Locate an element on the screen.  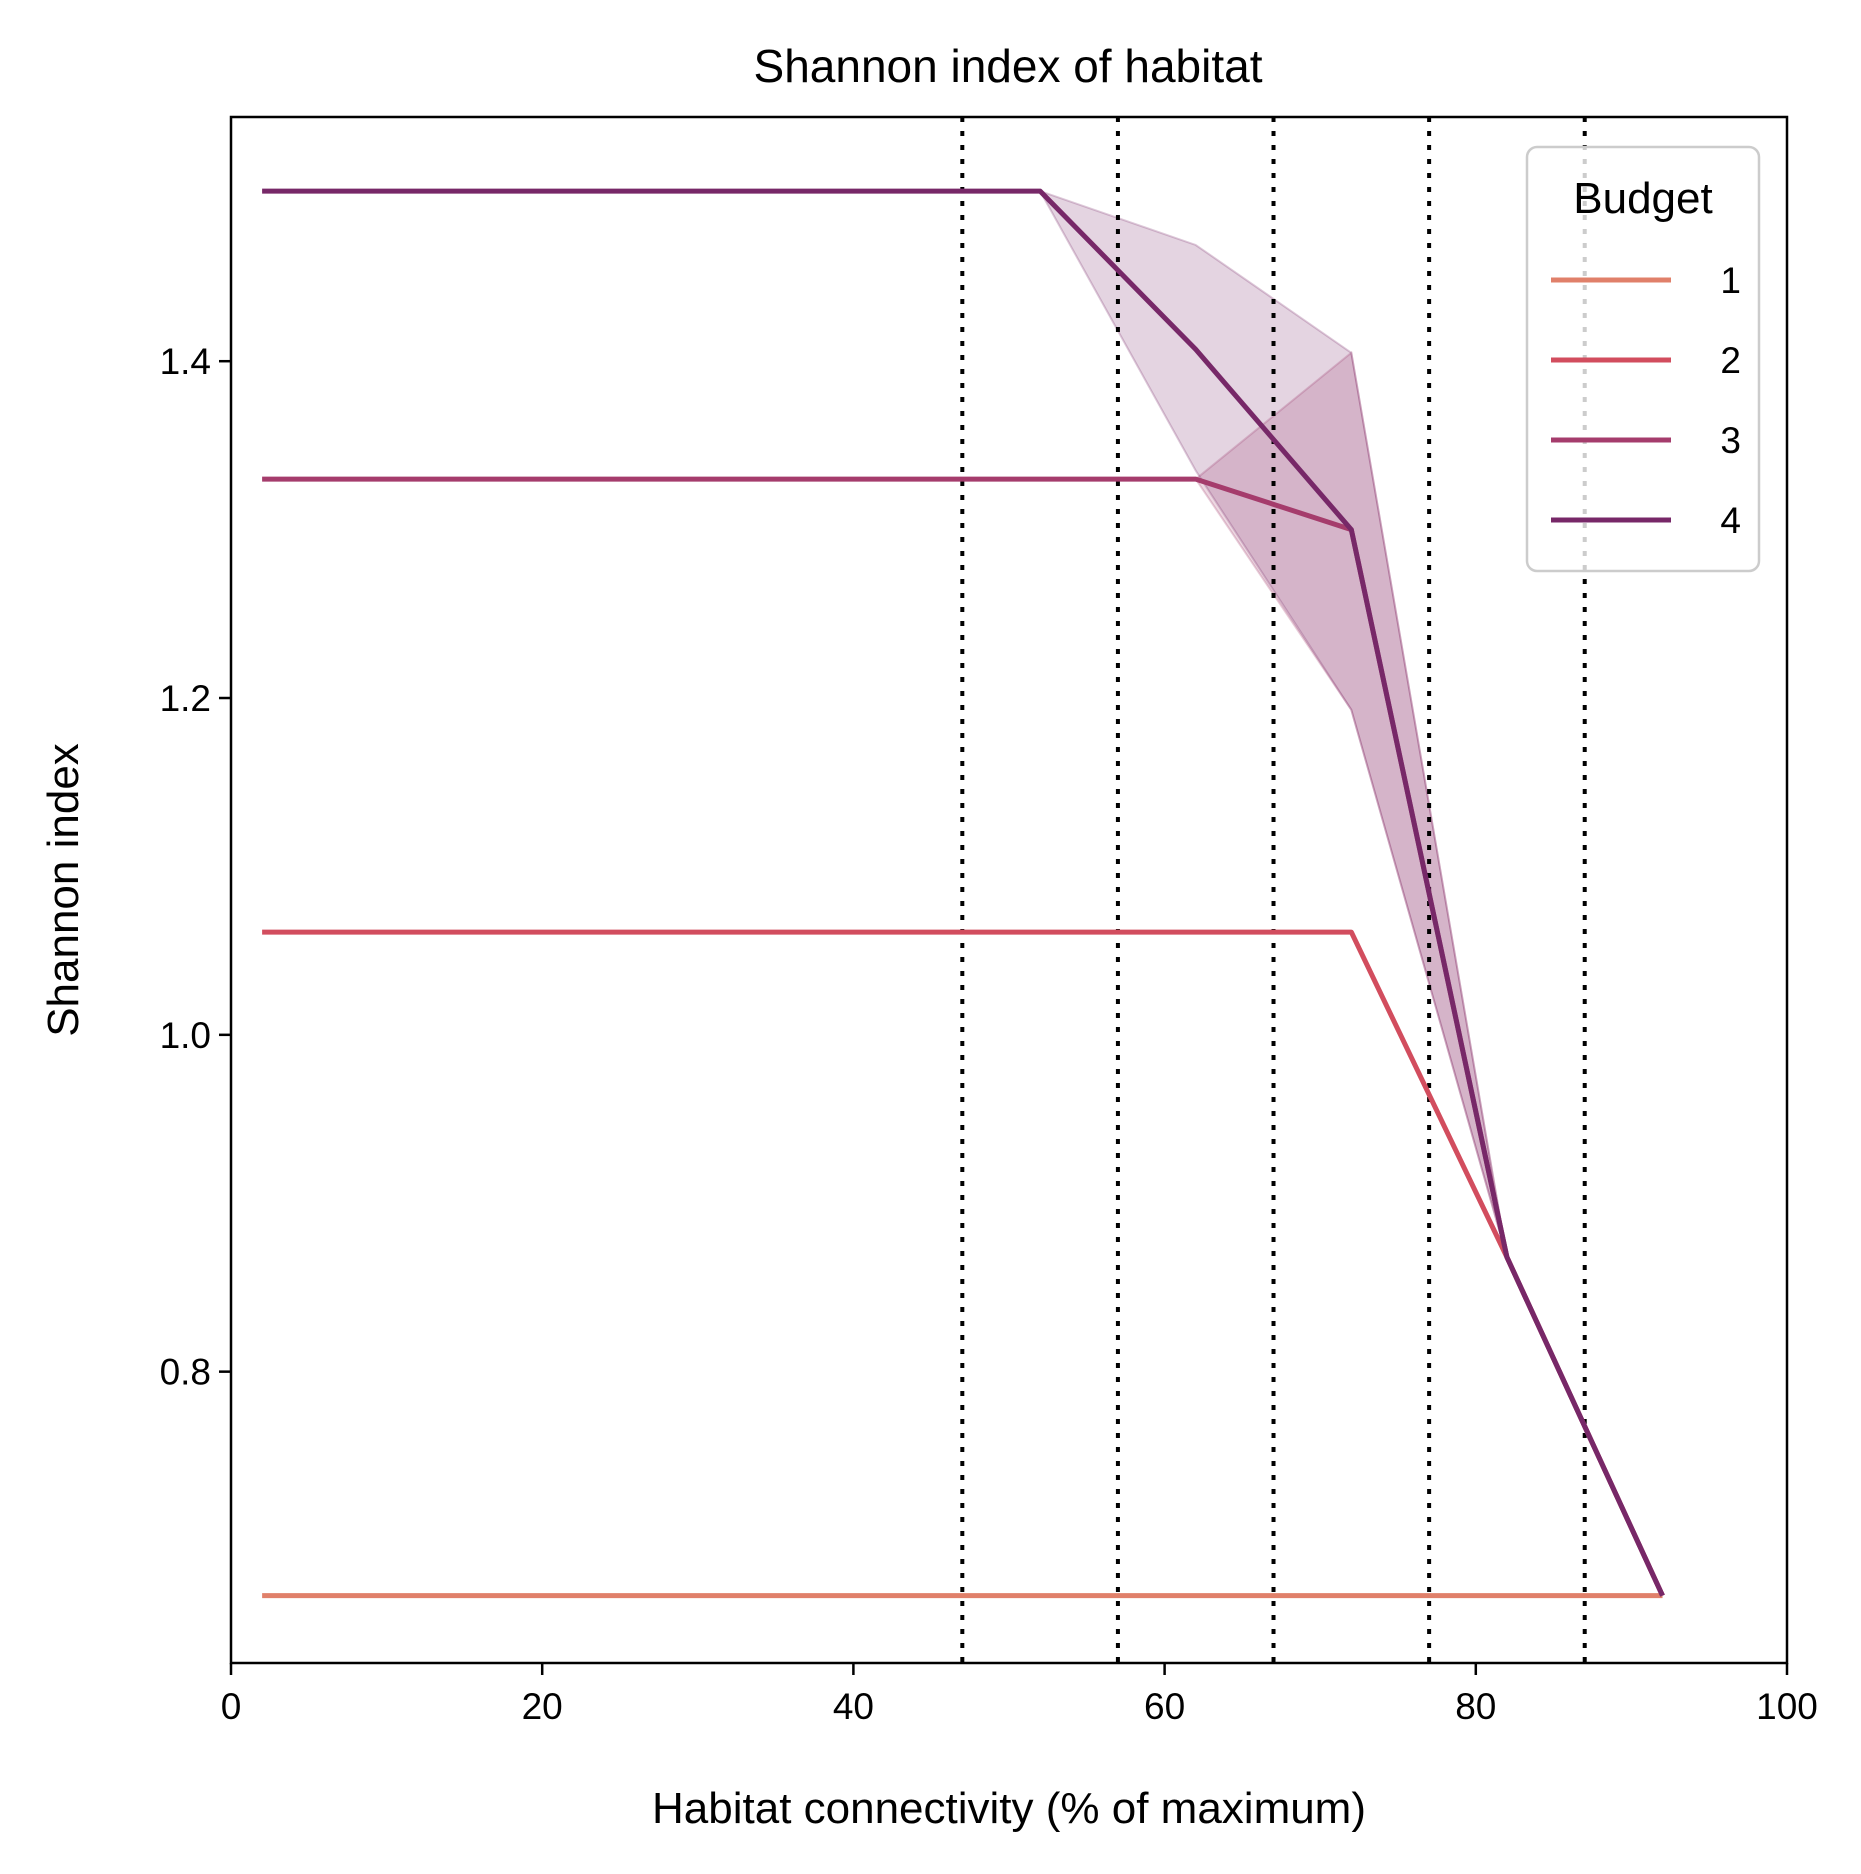
x-tick-label: 60 is located at coordinates (1164, 1706).